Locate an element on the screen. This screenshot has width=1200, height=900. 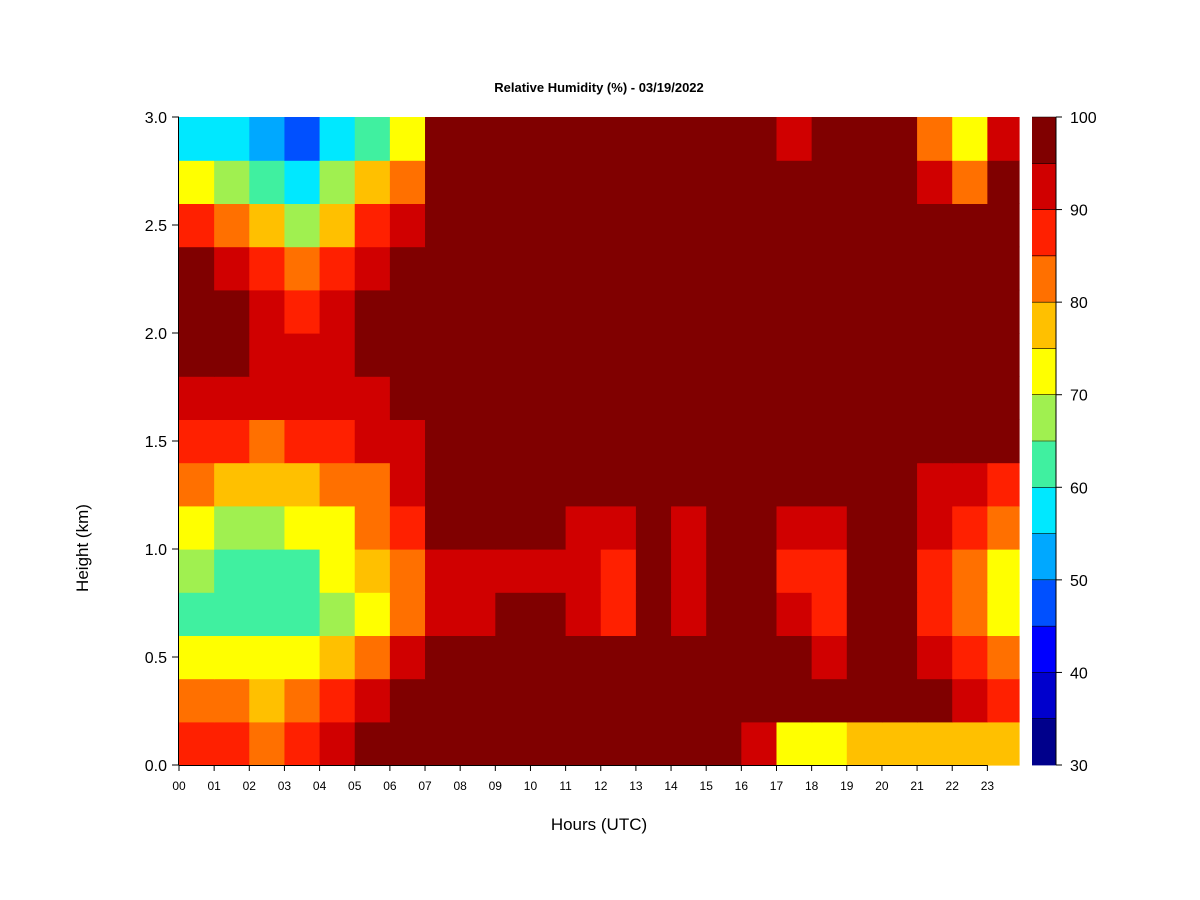
x-tick-label: 02 is located at coordinates (250, 786).